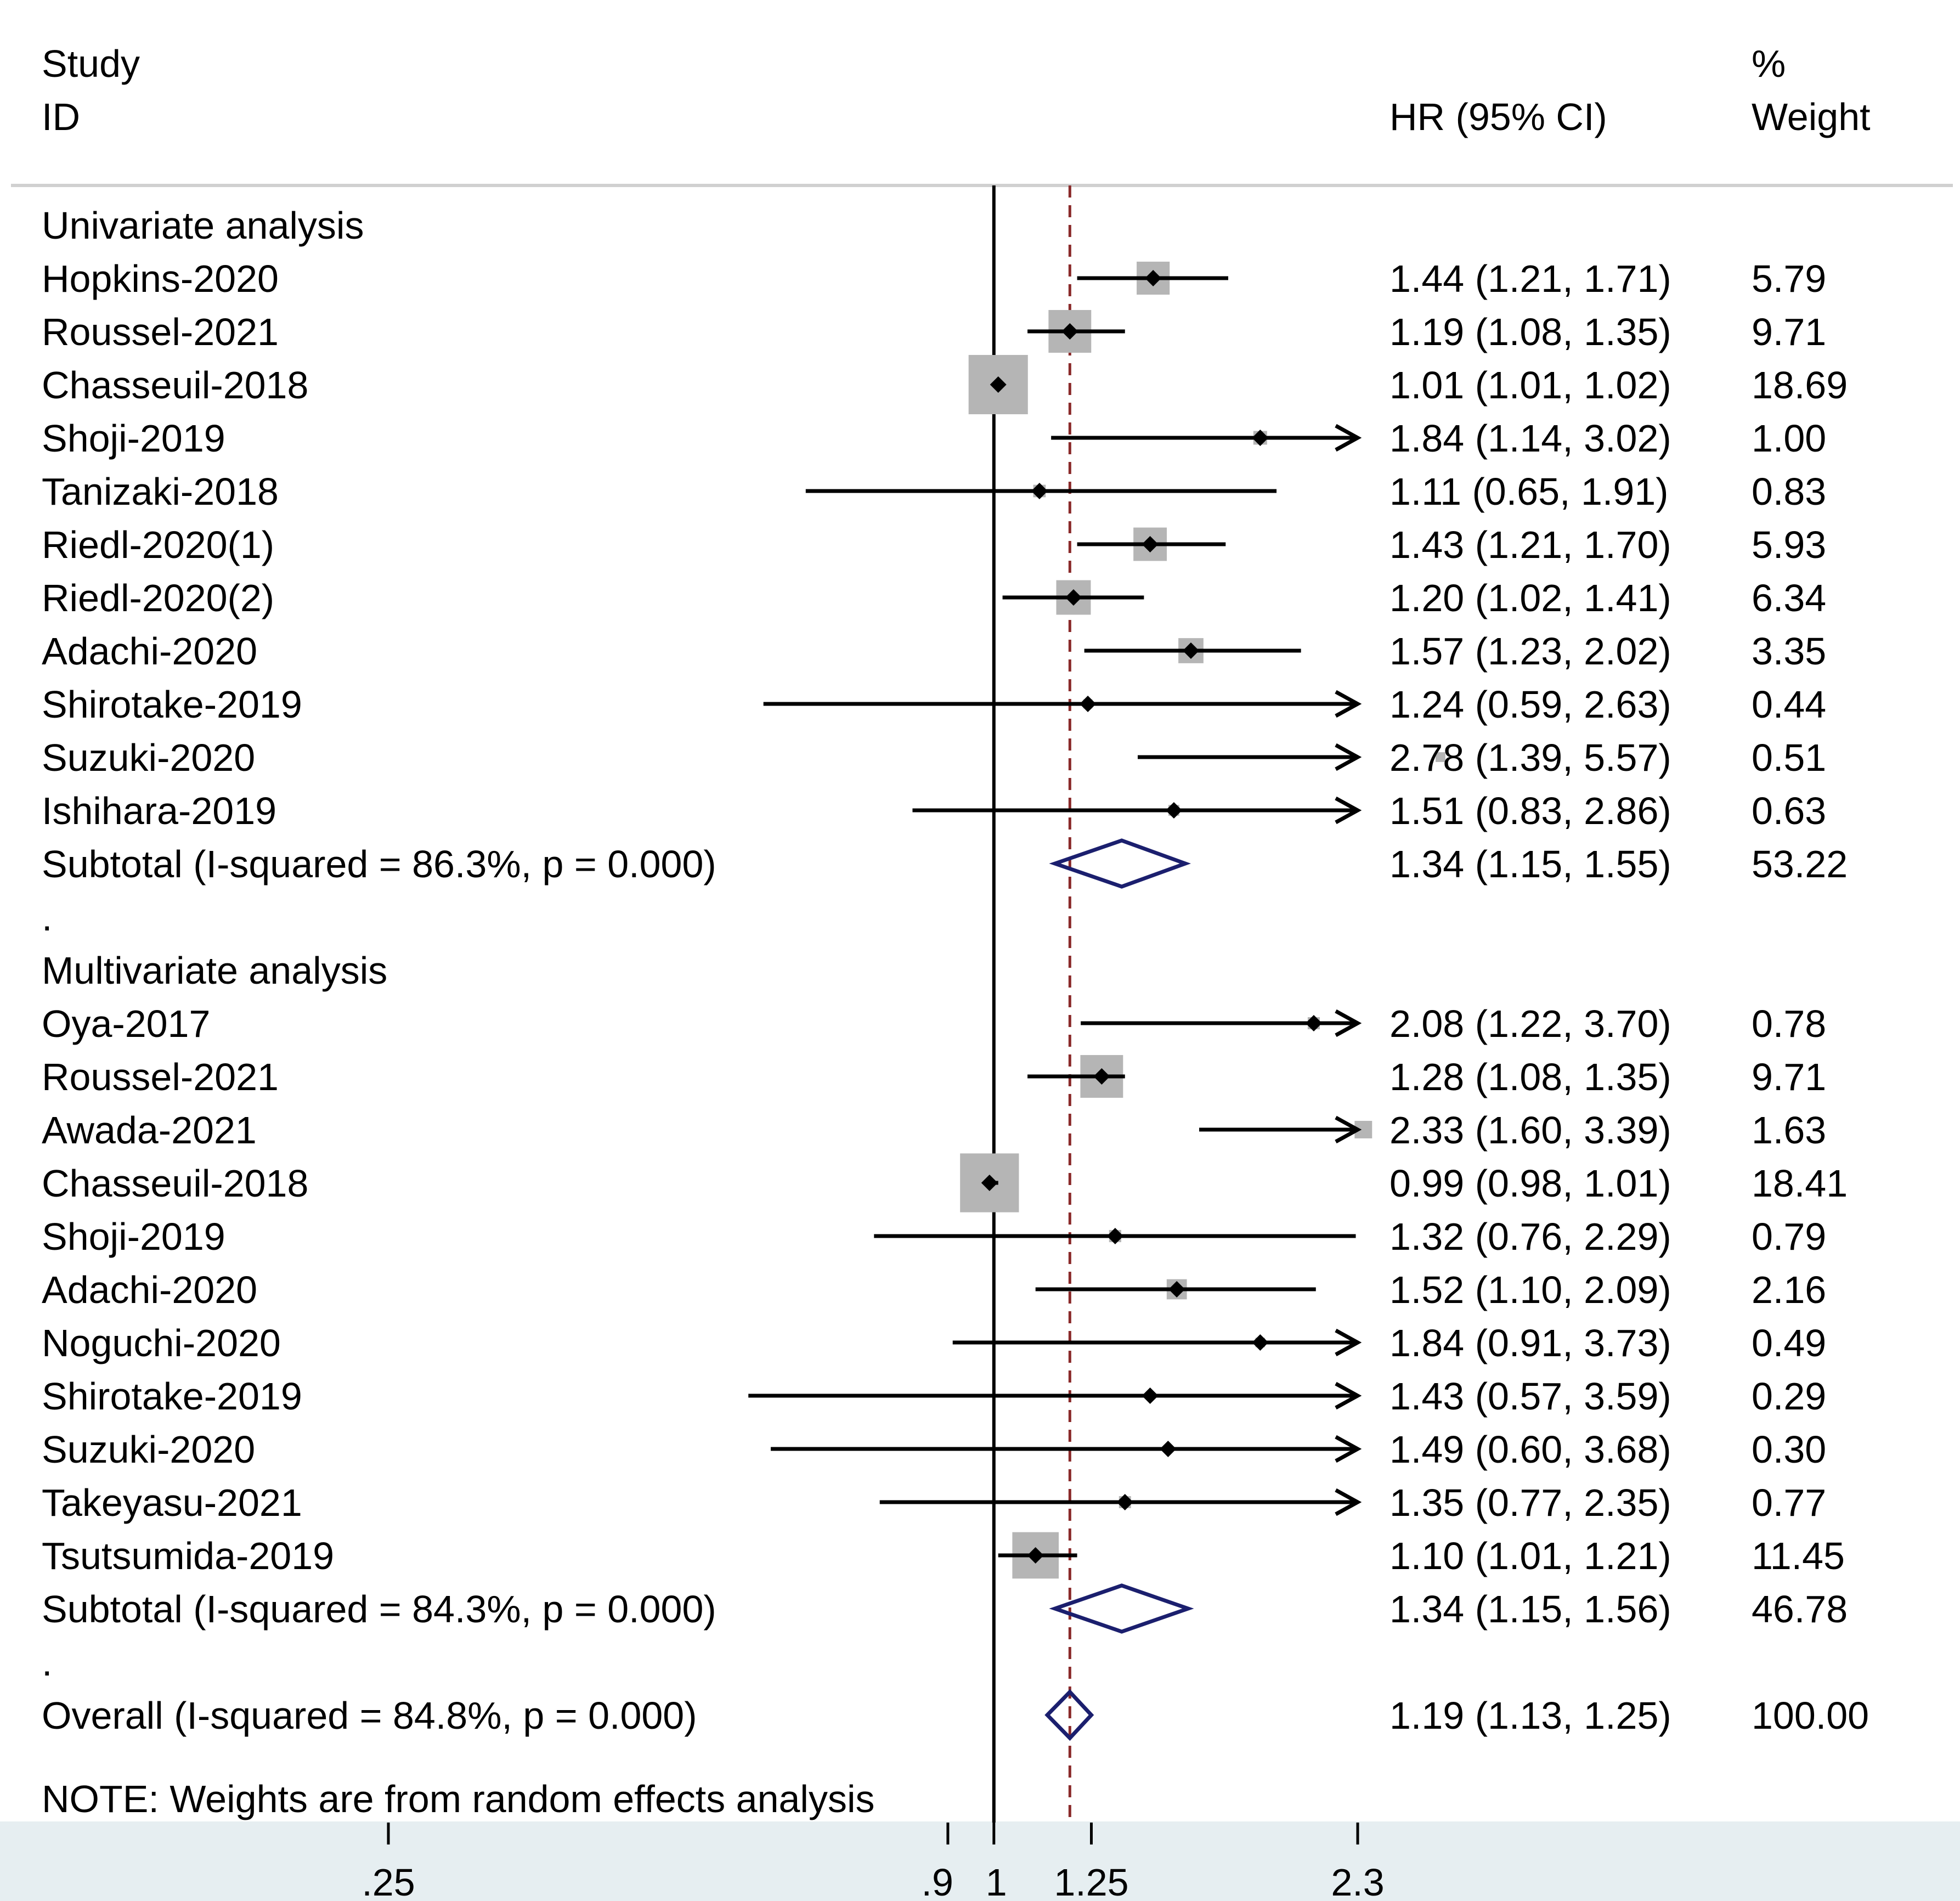  Describe the element at coordinates (1789, 1449) in the screenshot. I see `weight-value: 0.30` at that location.